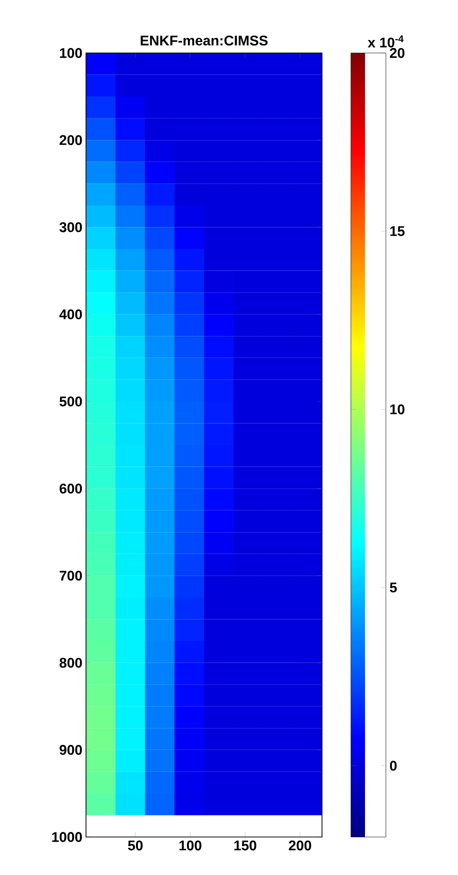  I want to click on color-bar-title: x 10$^{-4}$, so click(386, 41).